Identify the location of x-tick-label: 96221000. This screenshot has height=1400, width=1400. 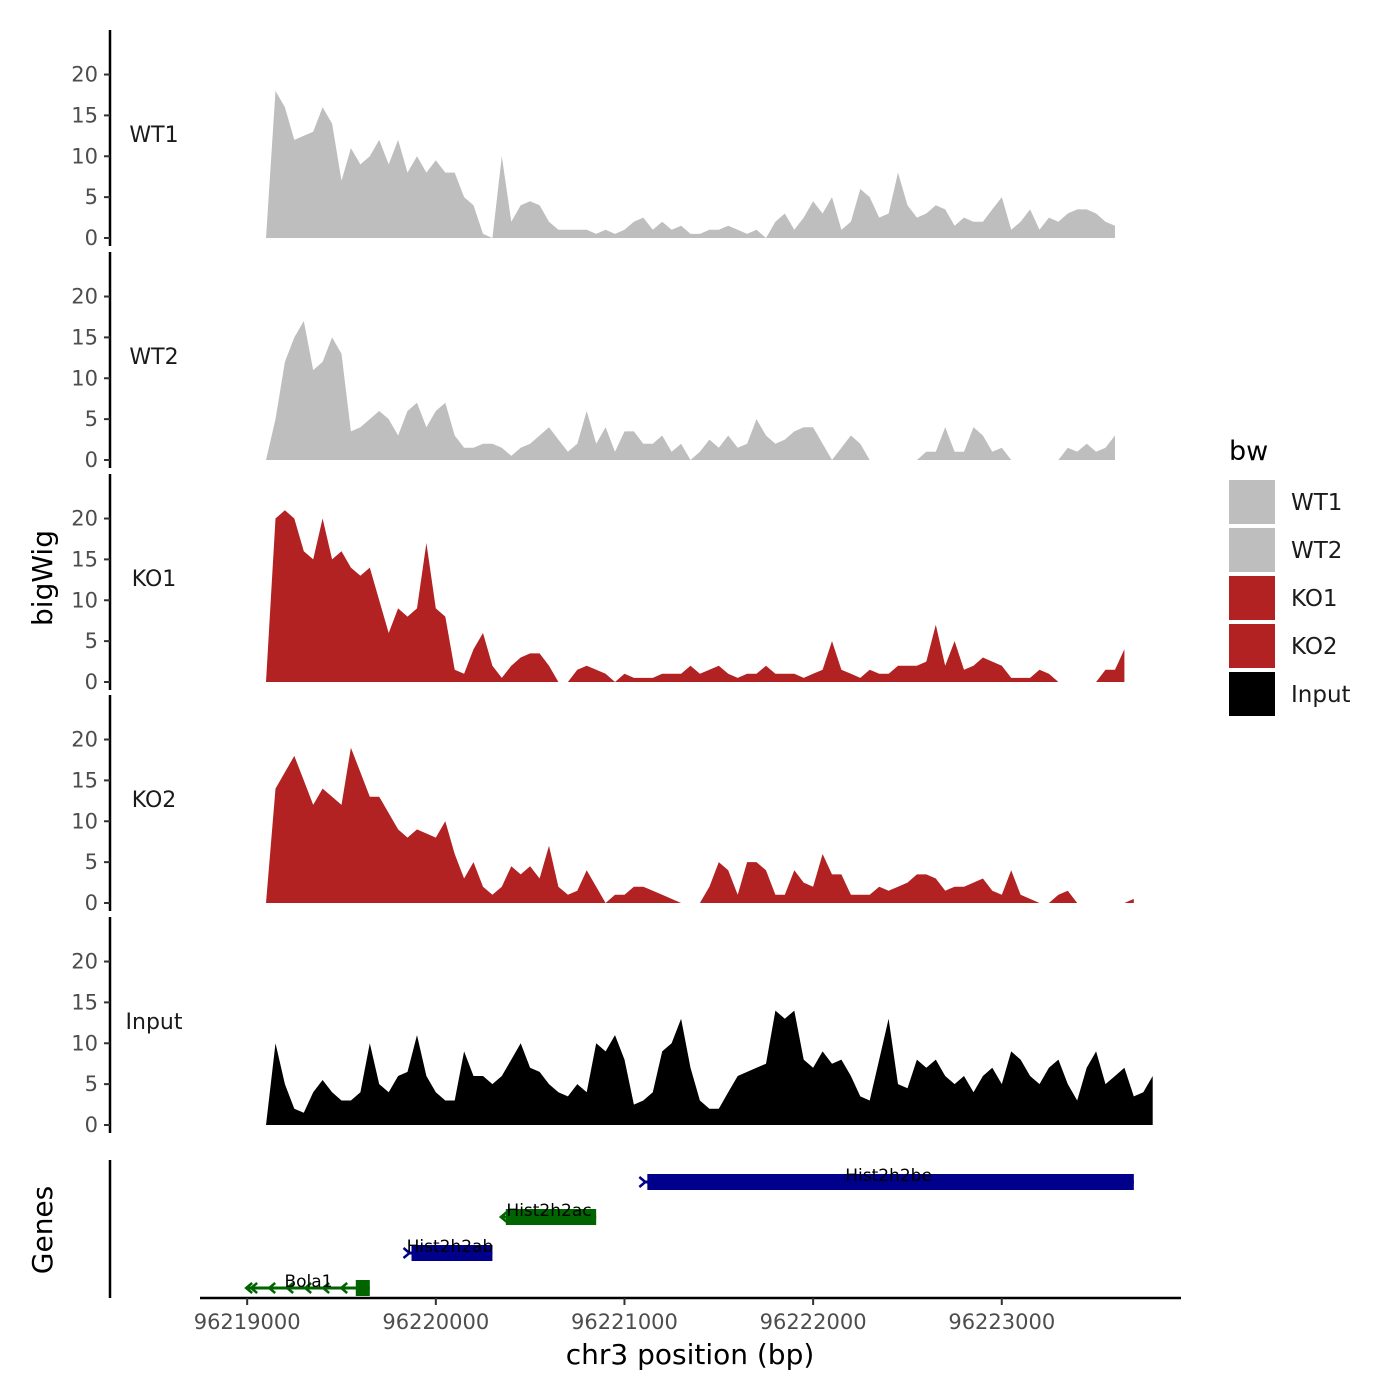
(624, 1322).